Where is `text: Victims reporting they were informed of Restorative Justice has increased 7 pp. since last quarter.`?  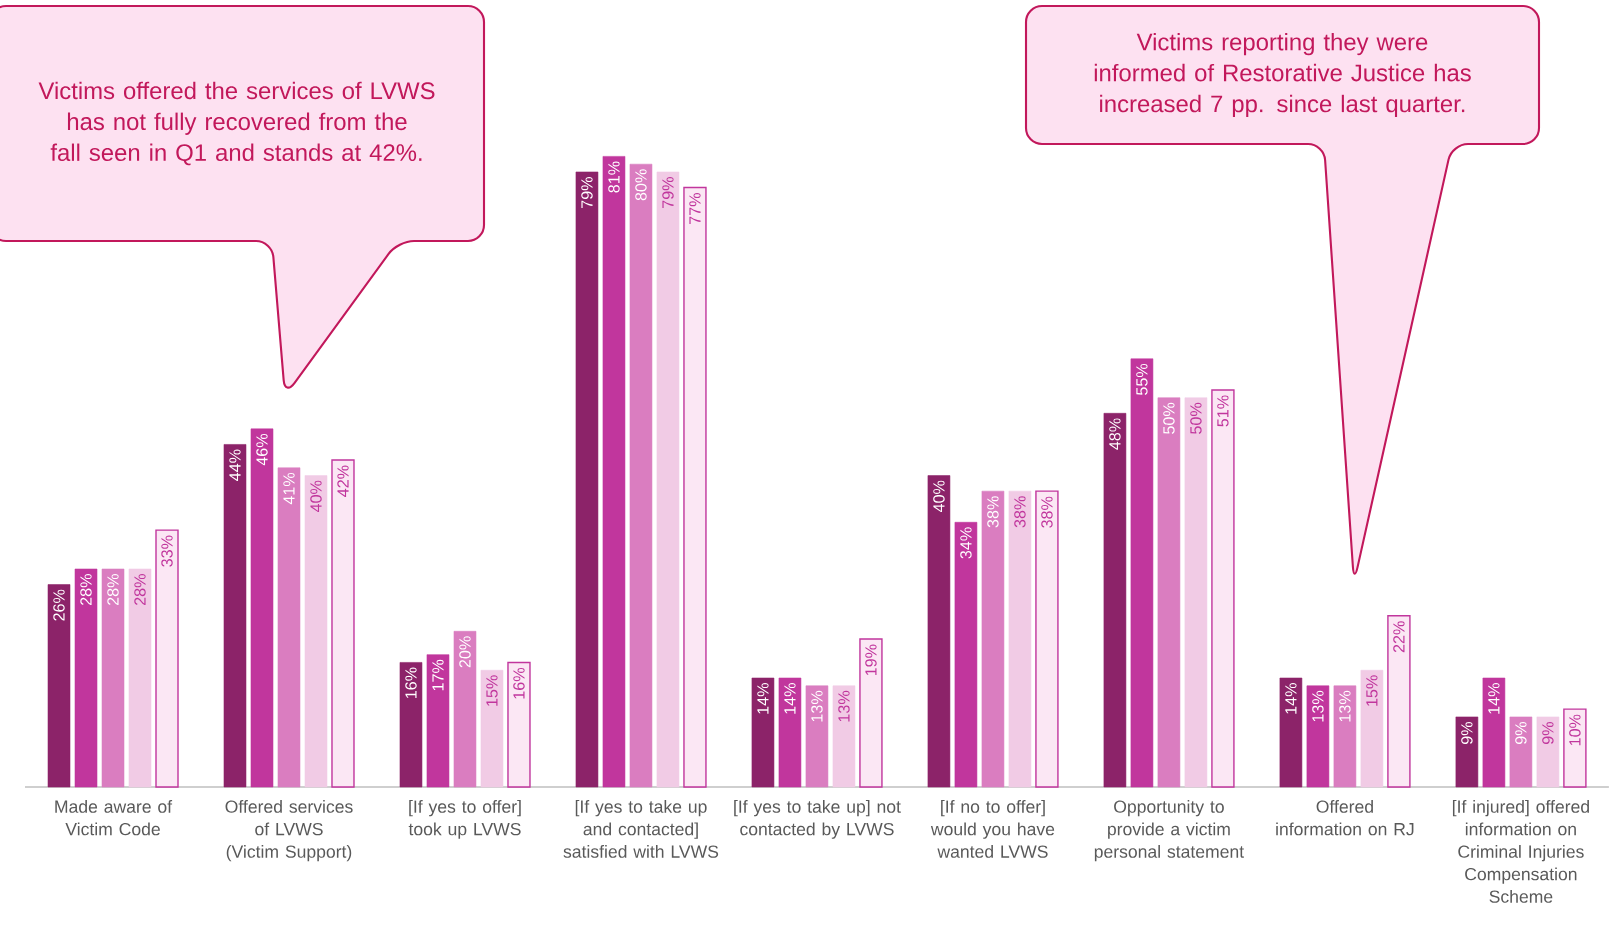
text: Victims reporting they were informed of Restorative Justice has increased 7 pp. since last quarter. is located at coordinates (1282, 75).